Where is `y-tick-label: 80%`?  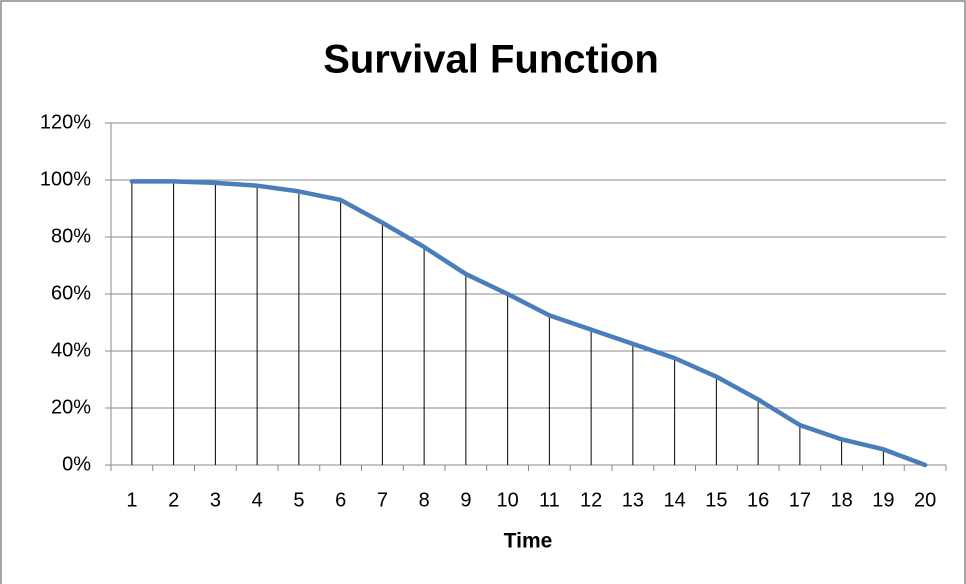
y-tick-label: 80% is located at coordinates (71, 236).